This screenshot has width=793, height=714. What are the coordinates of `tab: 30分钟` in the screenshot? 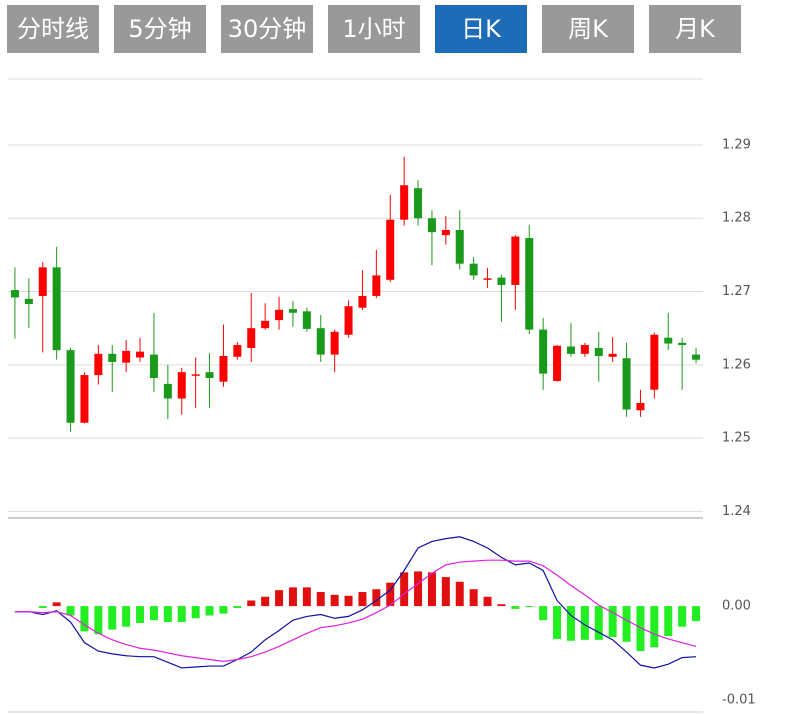 It's located at (267, 29).